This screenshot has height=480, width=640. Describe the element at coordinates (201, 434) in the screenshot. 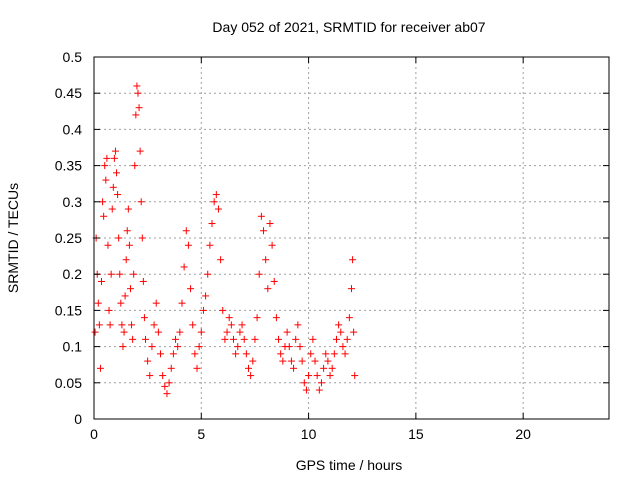

I see `x-tick-label: 5` at that location.